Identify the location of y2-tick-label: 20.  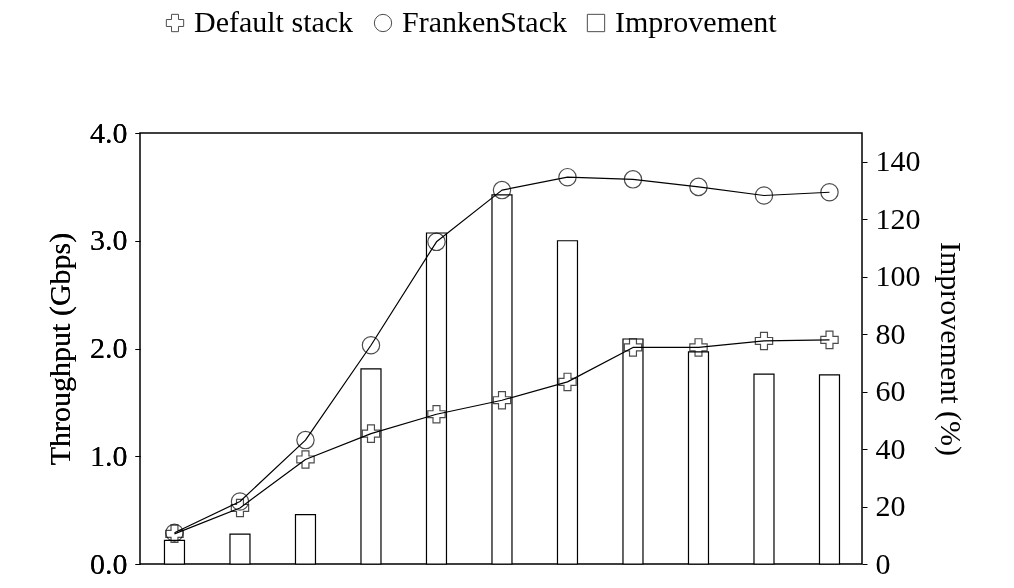
(890, 506).